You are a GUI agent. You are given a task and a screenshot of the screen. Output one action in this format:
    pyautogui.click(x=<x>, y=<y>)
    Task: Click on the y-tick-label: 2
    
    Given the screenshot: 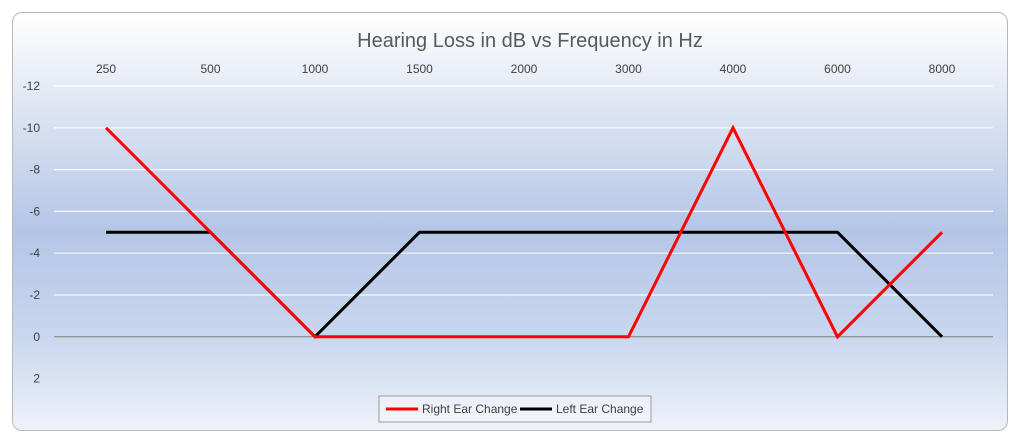 What is the action you would take?
    pyautogui.click(x=36, y=379)
    